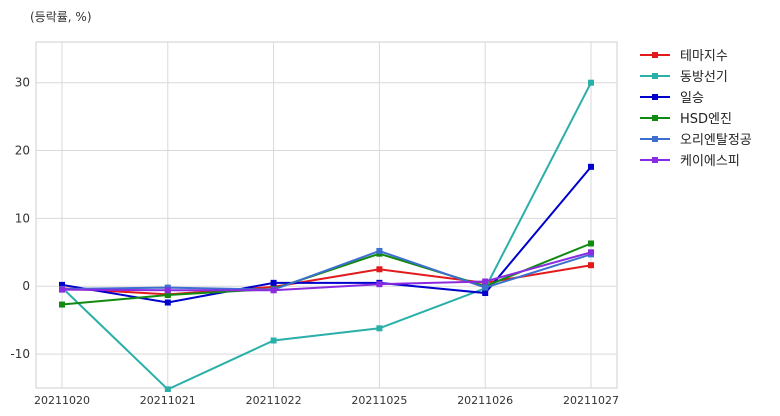 The image size is (780, 416). I want to click on y-tick-label: -10, so click(20, 354).